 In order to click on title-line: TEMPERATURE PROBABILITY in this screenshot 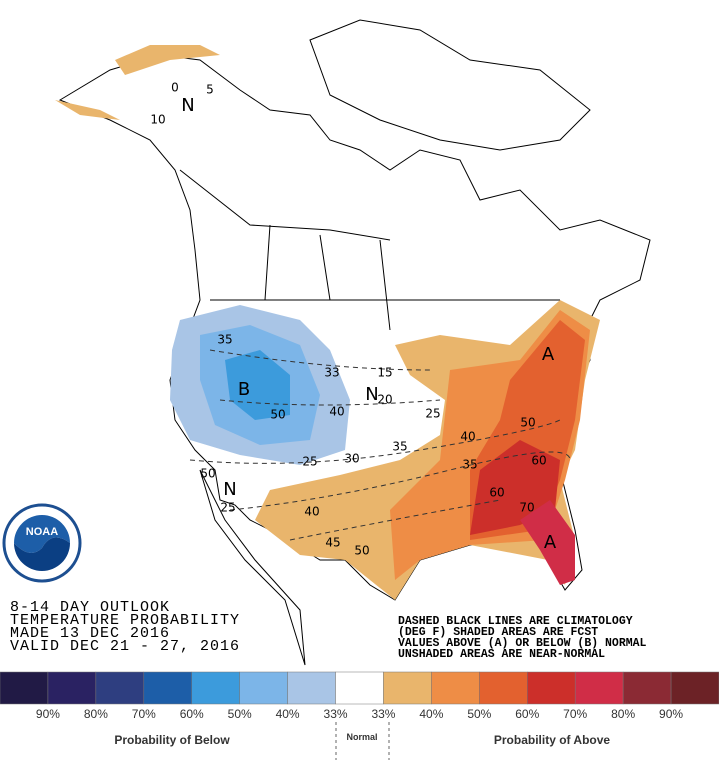, I will do `click(125, 620)`.